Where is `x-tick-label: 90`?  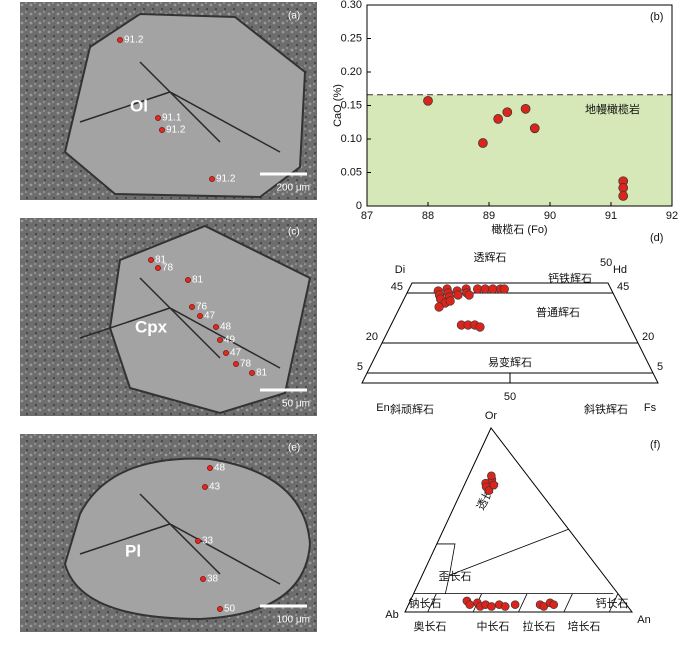 x-tick-label: 90 is located at coordinates (550, 216).